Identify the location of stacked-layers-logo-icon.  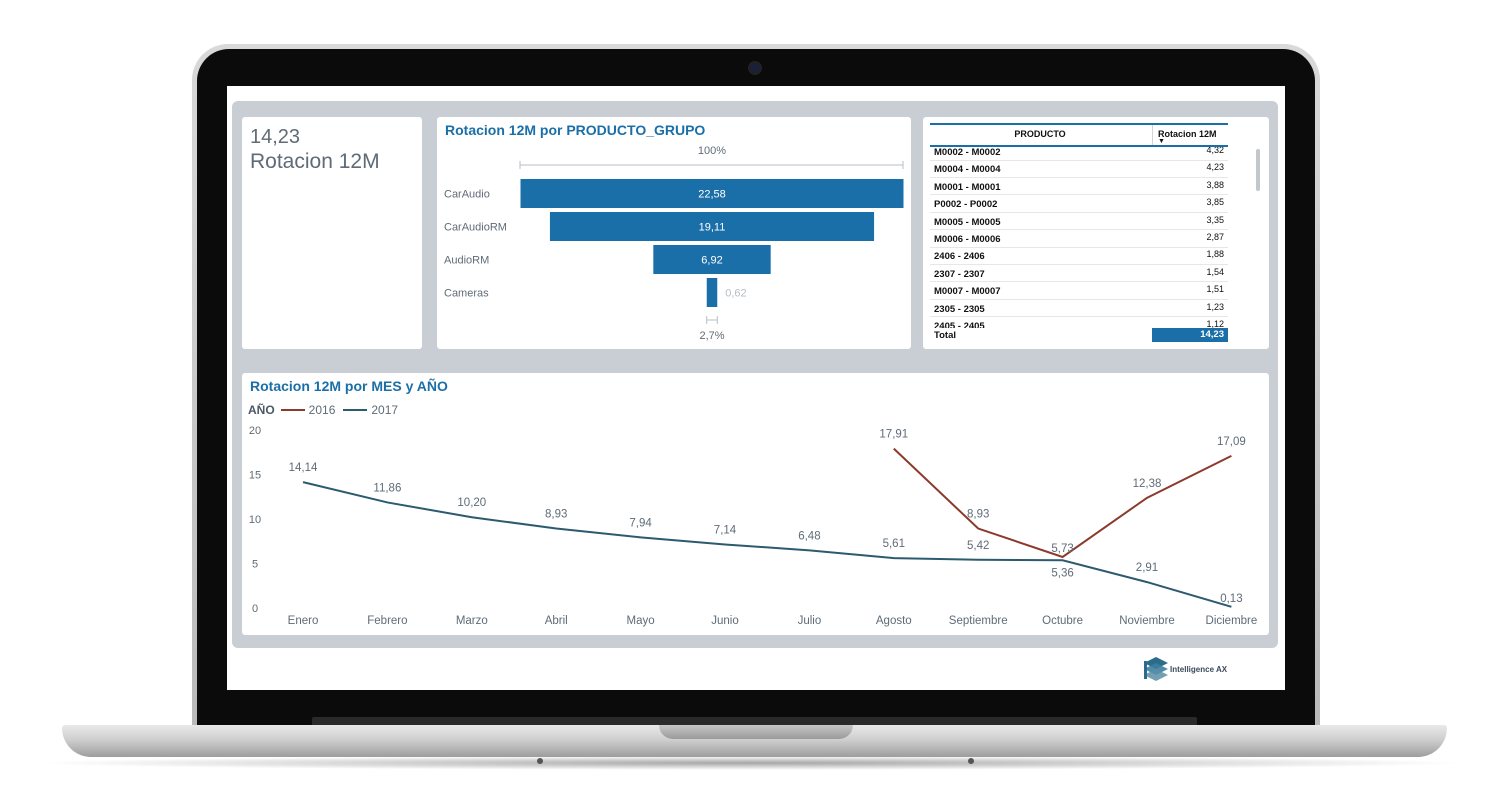
(1156, 669).